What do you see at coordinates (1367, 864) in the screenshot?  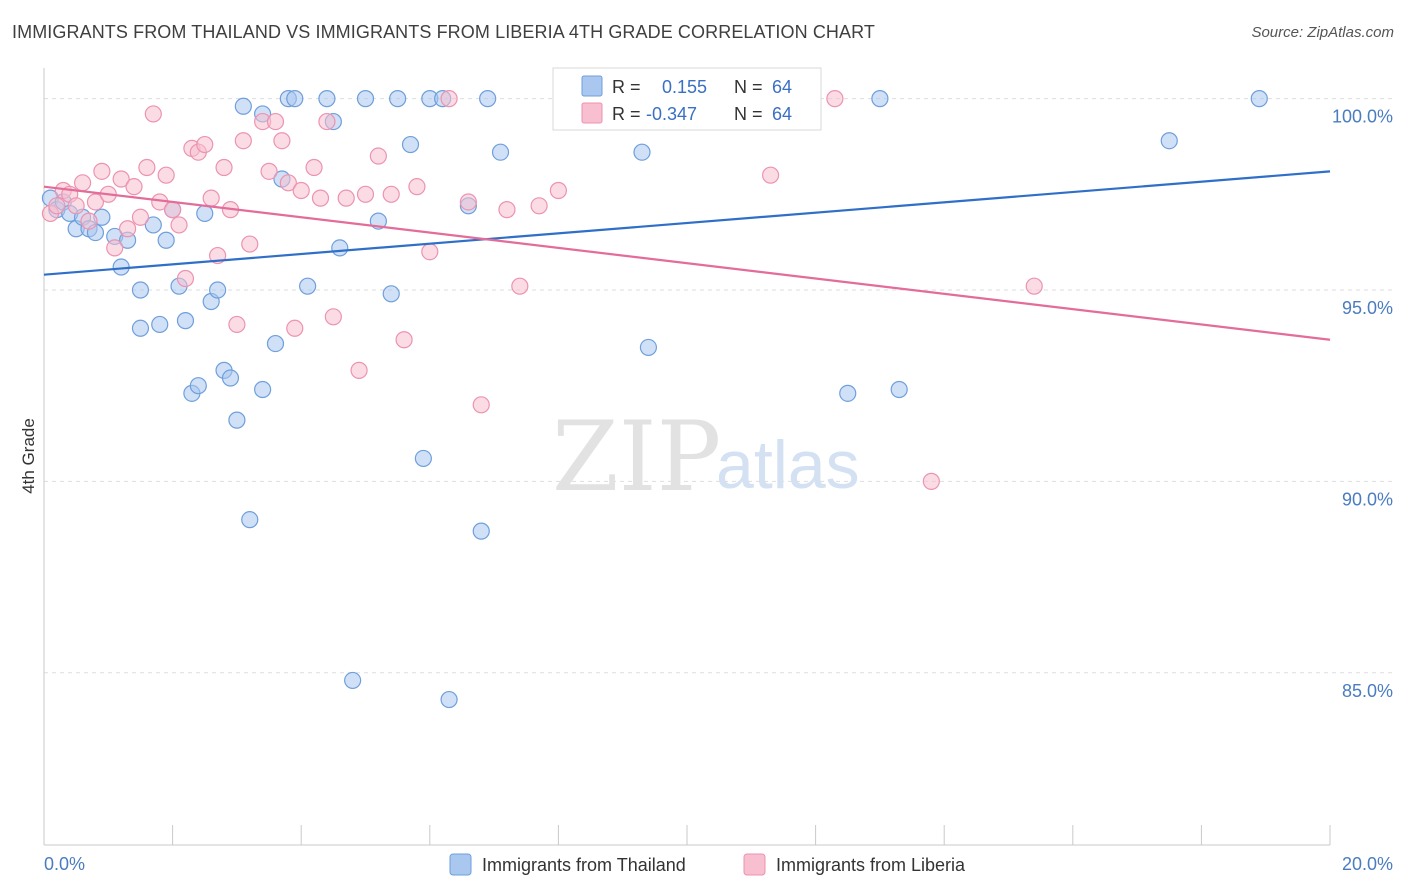 I see `x-tick-label-max: 20.0%` at bounding box center [1367, 864].